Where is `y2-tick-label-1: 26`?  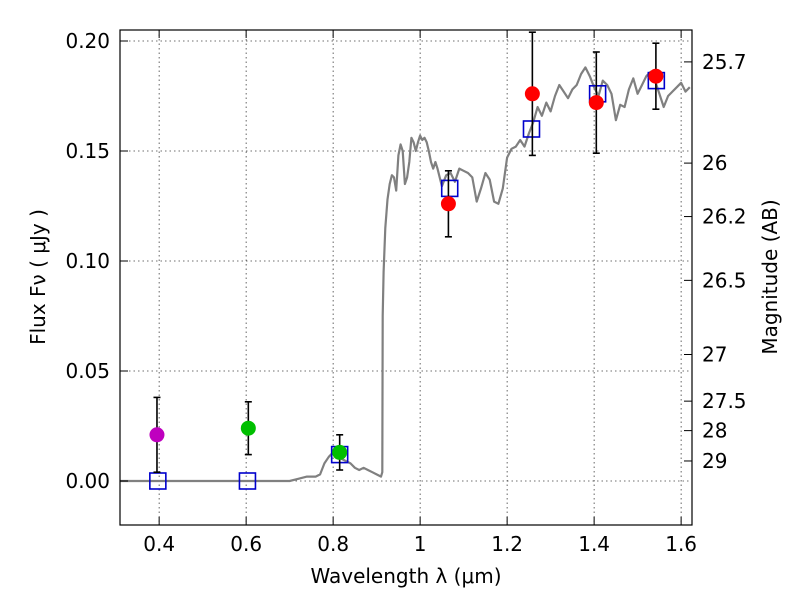 y2-tick-label-1: 26 is located at coordinates (714, 163).